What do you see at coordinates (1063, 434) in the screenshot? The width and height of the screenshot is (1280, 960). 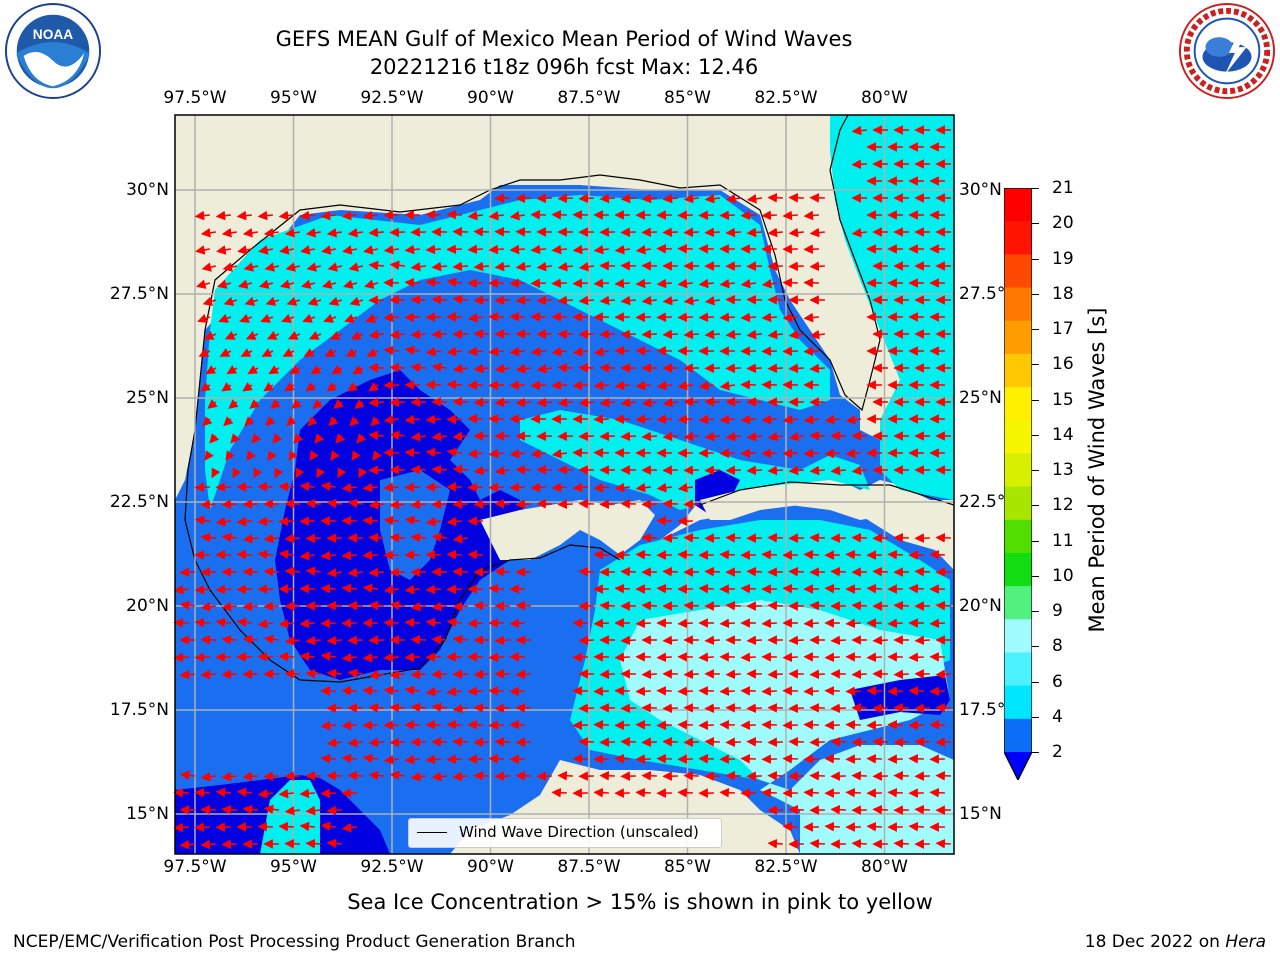 I see `colorbar-tick-label: 14` at bounding box center [1063, 434].